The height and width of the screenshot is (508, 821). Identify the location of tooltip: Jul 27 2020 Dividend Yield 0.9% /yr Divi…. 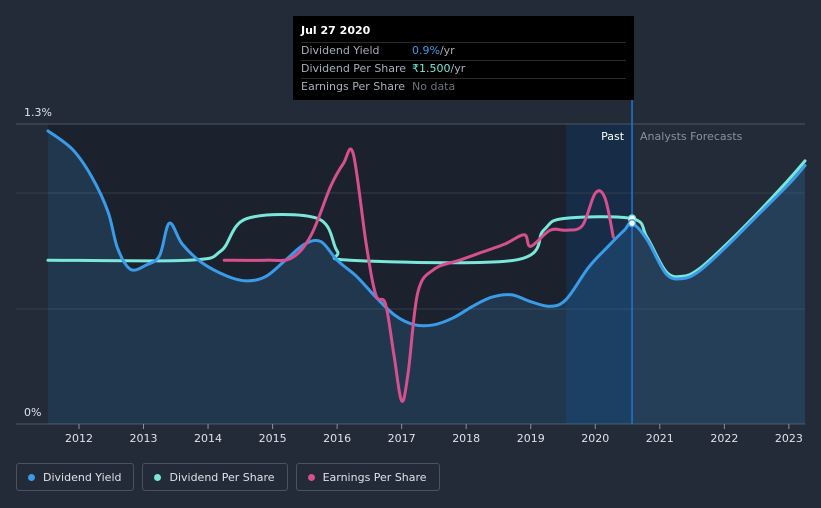
(463, 58).